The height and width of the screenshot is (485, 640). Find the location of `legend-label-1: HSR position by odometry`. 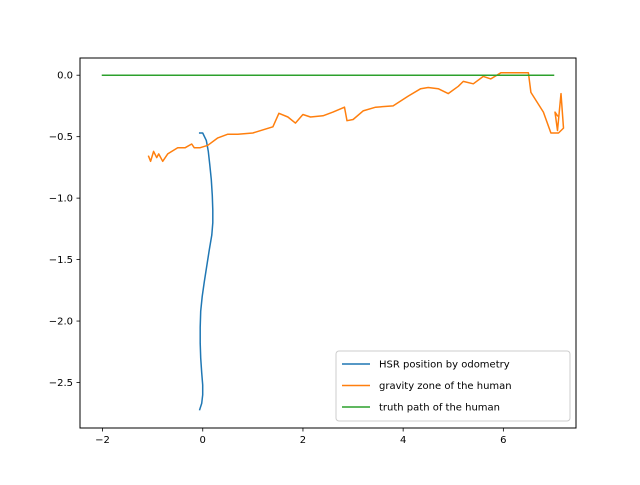

legend-label-1: HSR position by odometry is located at coordinates (444, 365).